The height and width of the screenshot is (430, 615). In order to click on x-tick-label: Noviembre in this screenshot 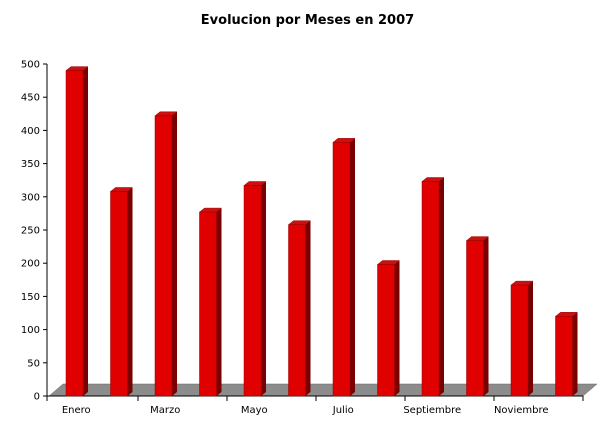, I will do `click(521, 410)`.